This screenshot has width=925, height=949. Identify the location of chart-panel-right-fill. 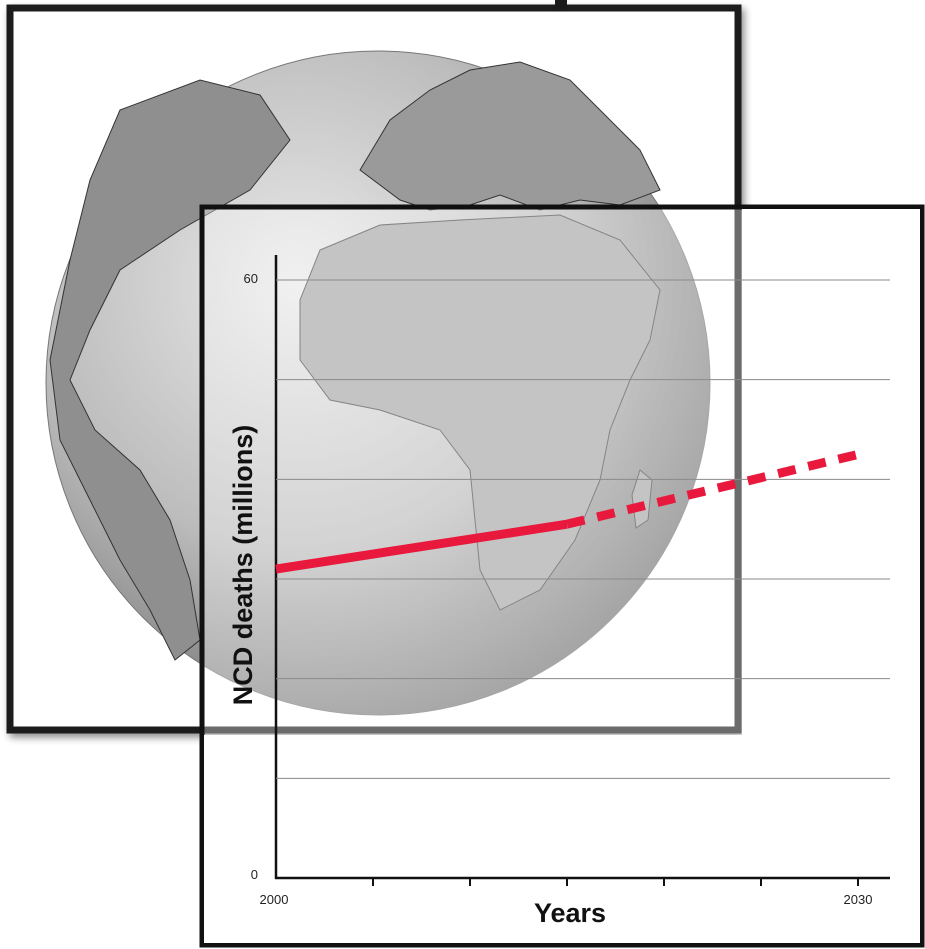
(831, 473).